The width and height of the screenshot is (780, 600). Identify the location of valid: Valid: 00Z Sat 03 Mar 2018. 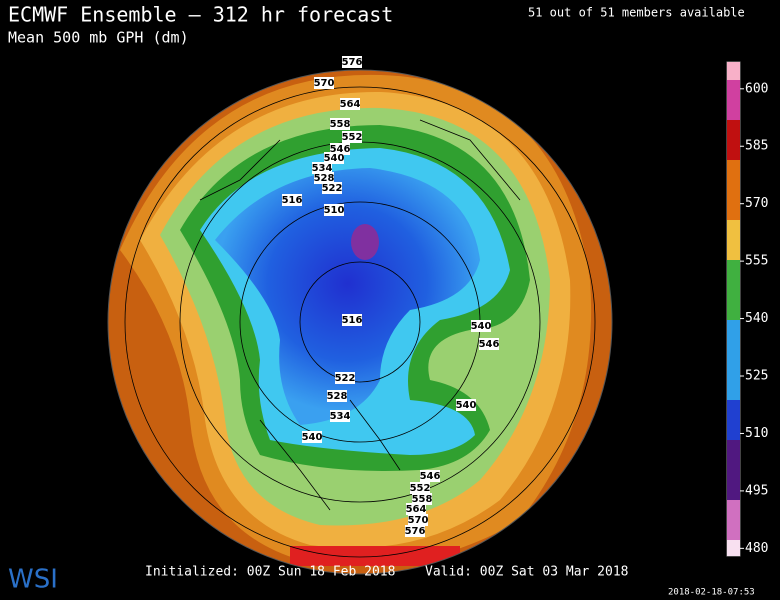
(527, 572).